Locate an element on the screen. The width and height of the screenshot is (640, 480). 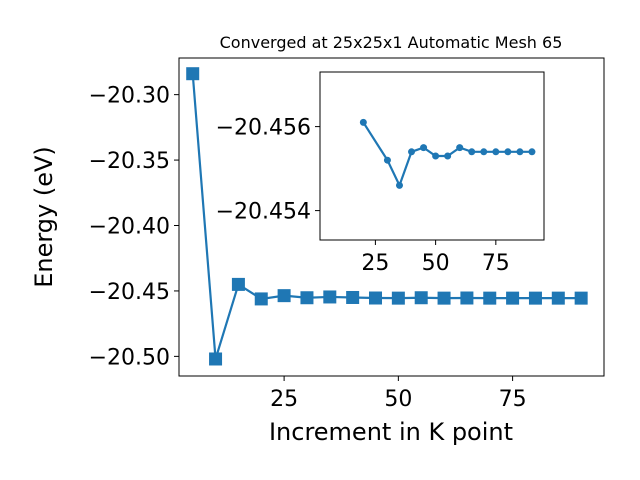
inset-series is located at coordinates (447, 153).